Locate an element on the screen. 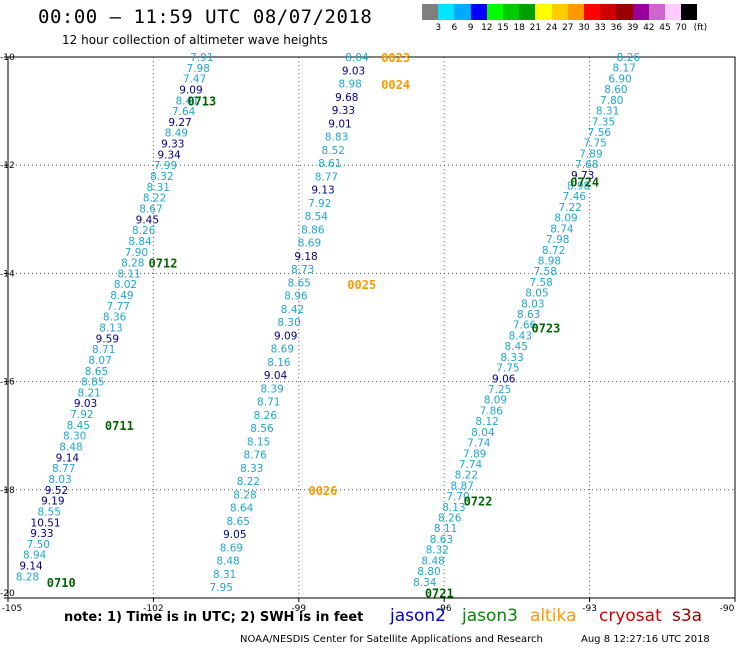  wave-height-value: 7.70 is located at coordinates (457, 497).